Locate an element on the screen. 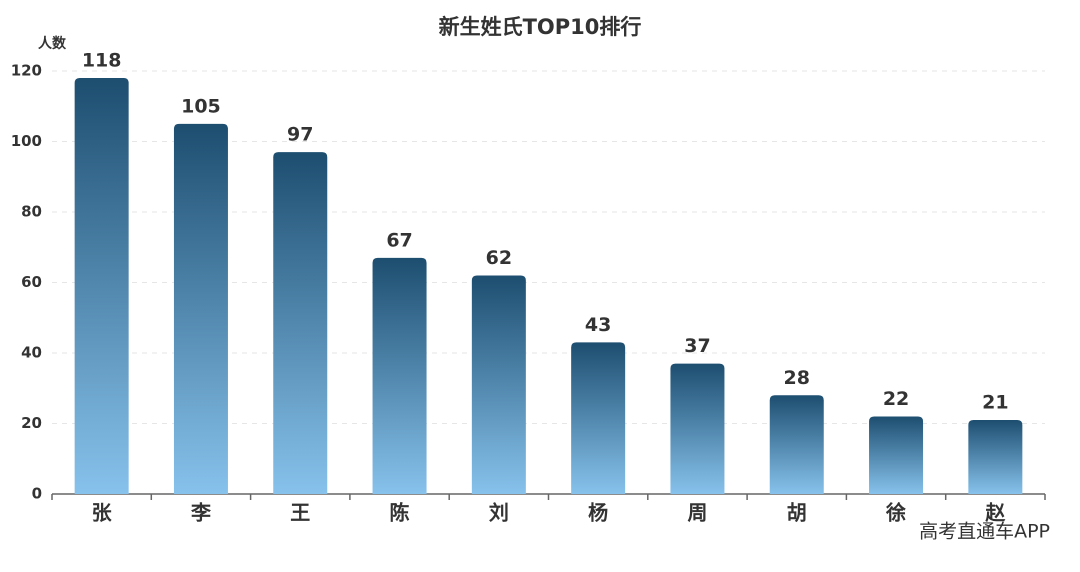  y-tick-label: 80 is located at coordinates (31, 212).